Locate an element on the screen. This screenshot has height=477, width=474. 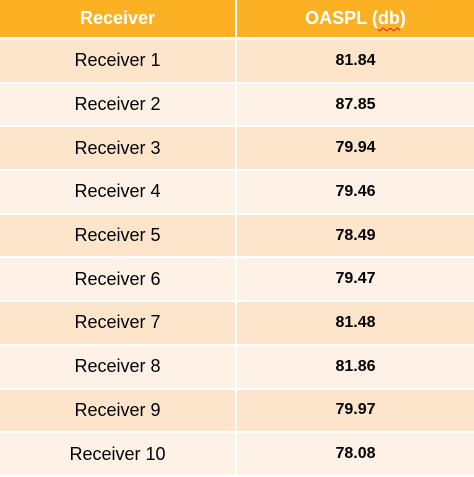
receiver-name: Receiver 10 is located at coordinates (117, 453).